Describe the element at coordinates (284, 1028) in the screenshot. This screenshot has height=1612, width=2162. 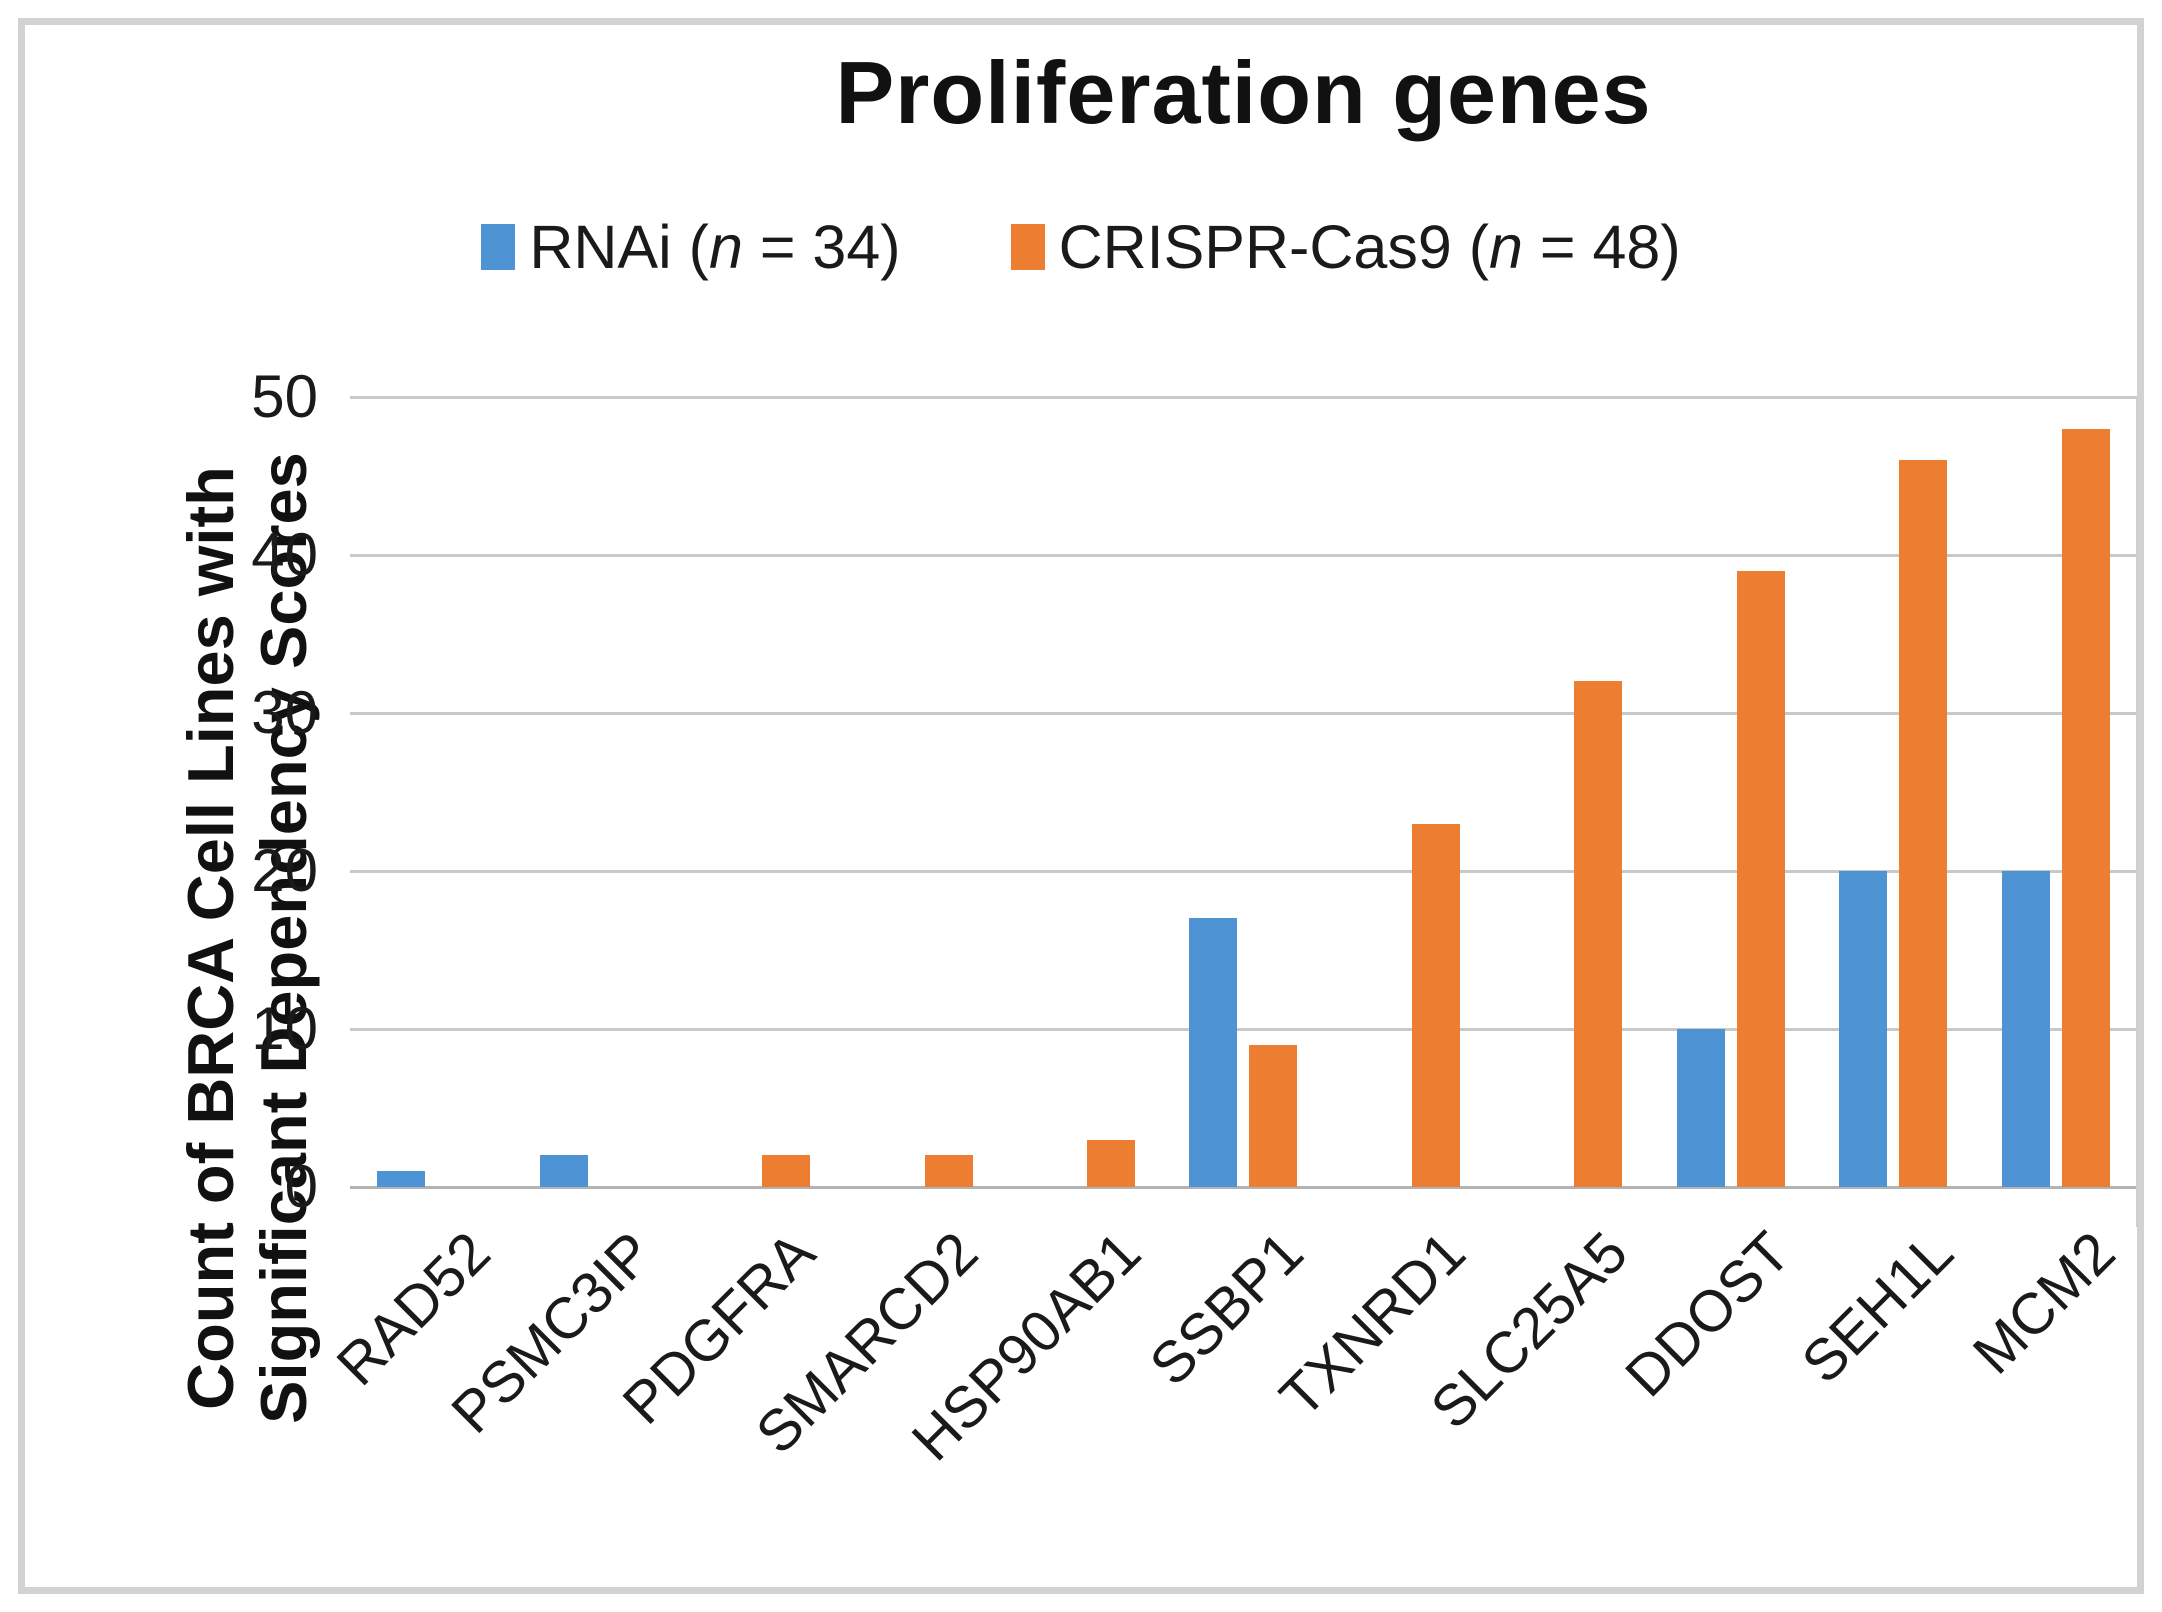
I see `y-tick-label-10: 10` at that location.